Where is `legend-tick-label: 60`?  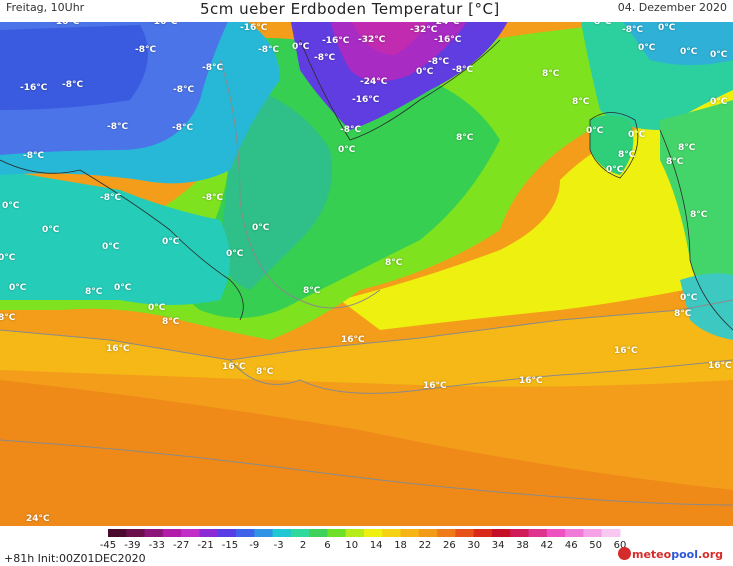
legend-tick-label: 60 is located at coordinates (620, 545).